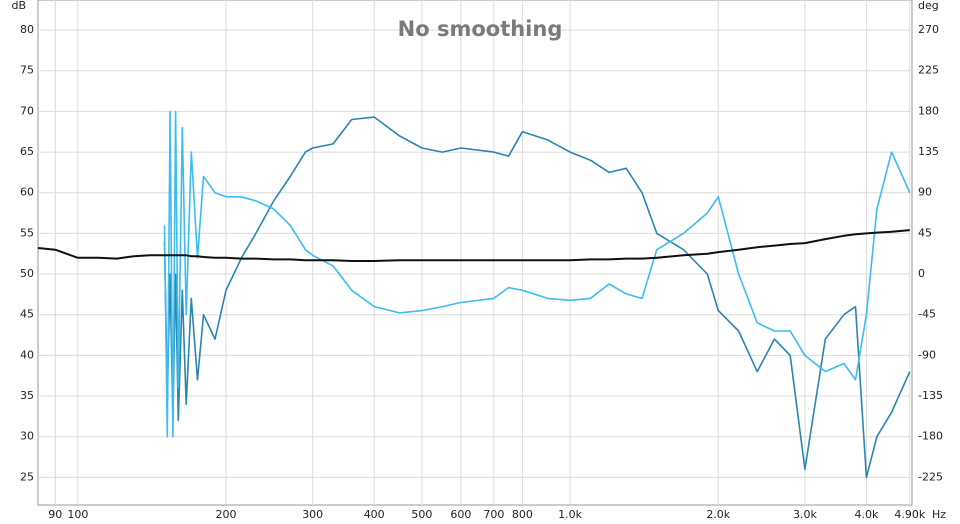 Image resolution: width=960 pixels, height=524 pixels. What do you see at coordinates (805, 514) in the screenshot?
I see `x-tick-label: 3.0k` at bounding box center [805, 514].